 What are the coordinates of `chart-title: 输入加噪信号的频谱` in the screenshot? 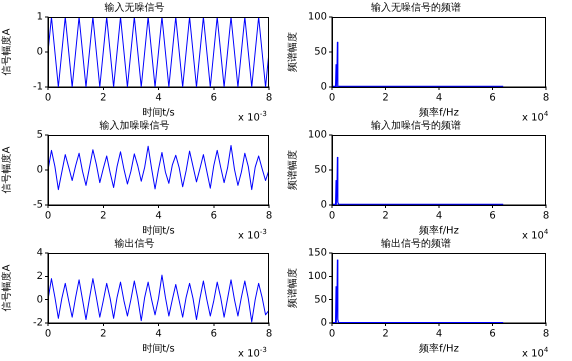 It's located at (416, 126).